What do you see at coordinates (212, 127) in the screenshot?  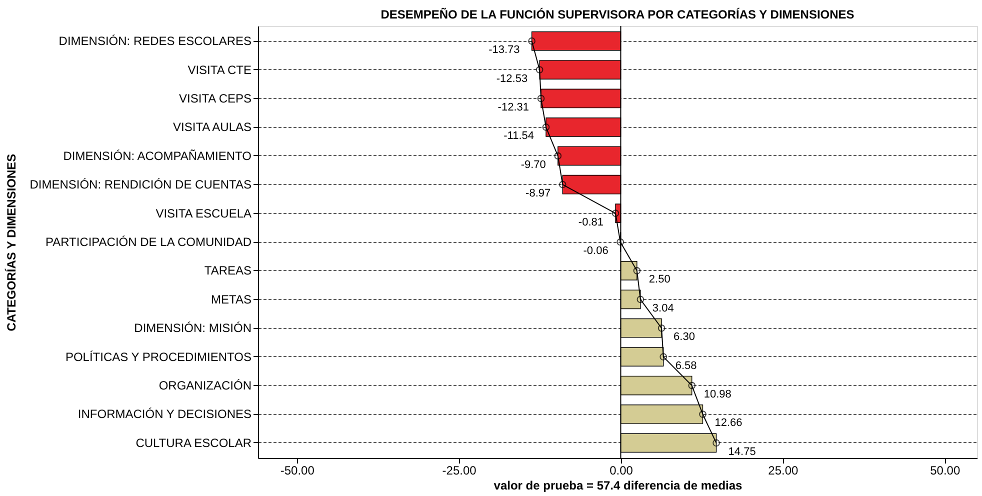 I see `y-tick-label: VISITA AULAS` at bounding box center [212, 127].